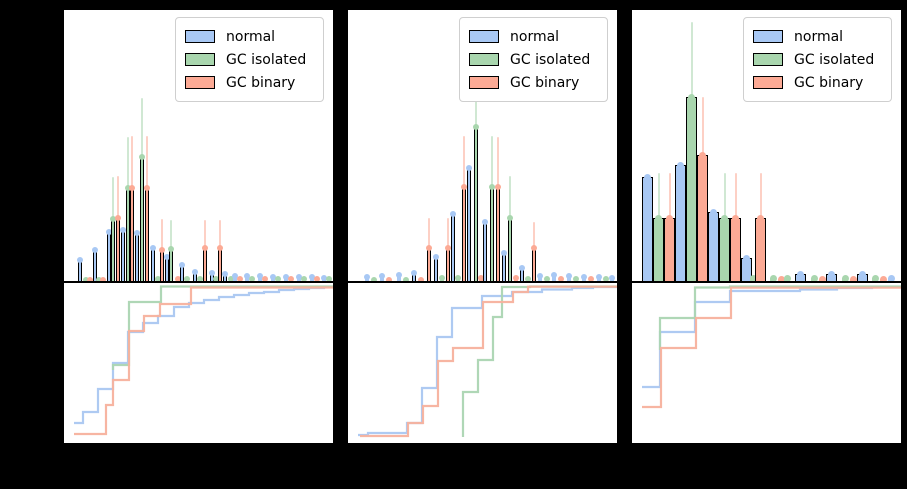 This screenshot has width=907, height=489. Describe the element at coordinates (834, 59) in the screenshot. I see `legend-label-gc-isolated: GC isolated` at that location.